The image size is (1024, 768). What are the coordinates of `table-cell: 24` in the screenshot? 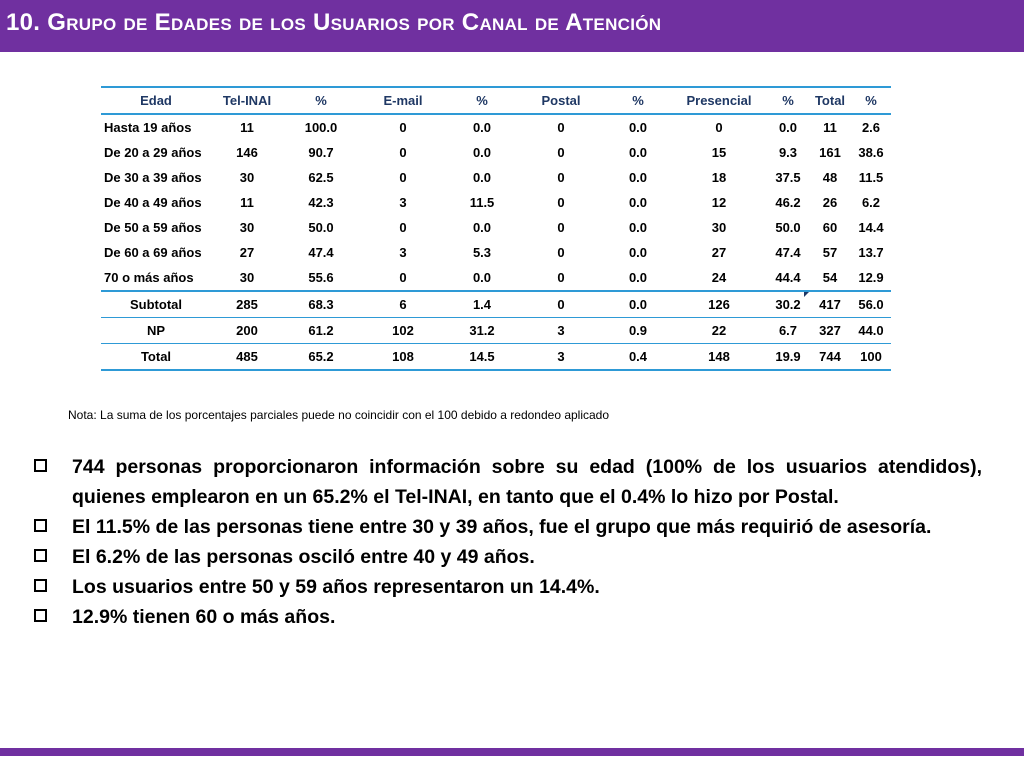 It's located at (719, 277).